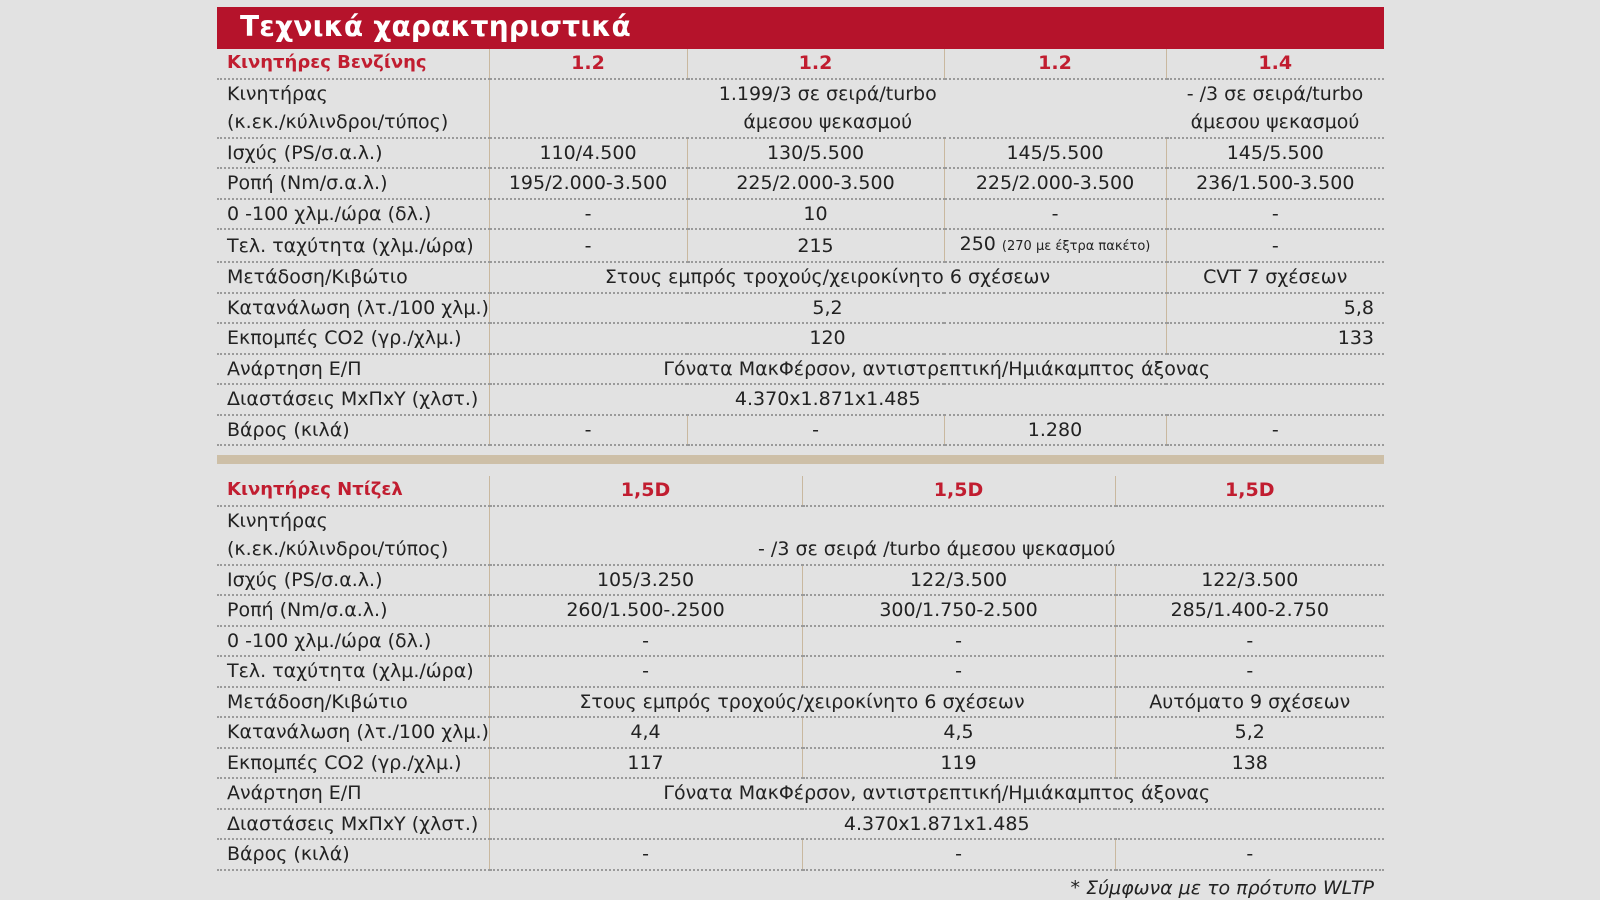  What do you see at coordinates (353, 278) in the screenshot?
I see `row-label: Μετάδοση/Κιβώτιο` at bounding box center [353, 278].